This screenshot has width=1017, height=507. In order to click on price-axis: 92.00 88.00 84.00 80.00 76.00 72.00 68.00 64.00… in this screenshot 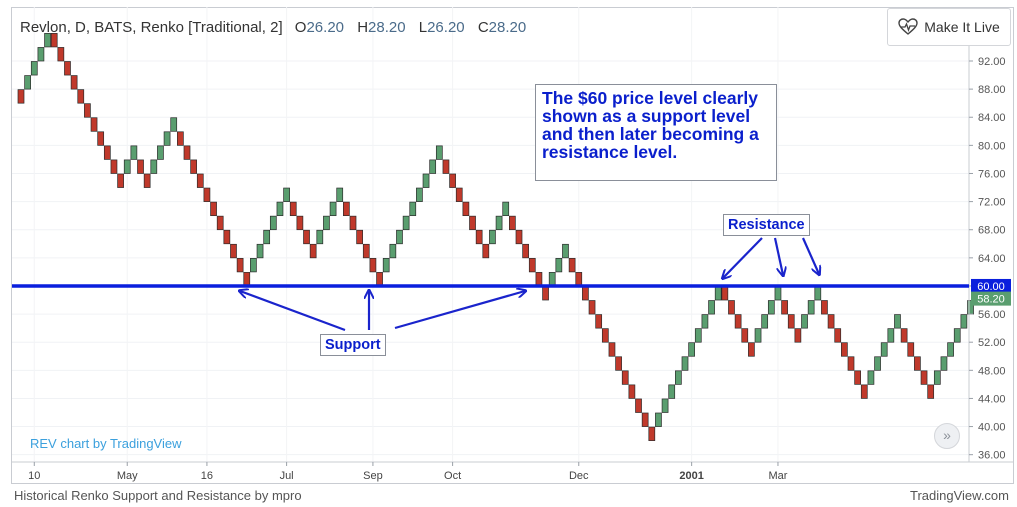, I will do `click(987, 234)`.